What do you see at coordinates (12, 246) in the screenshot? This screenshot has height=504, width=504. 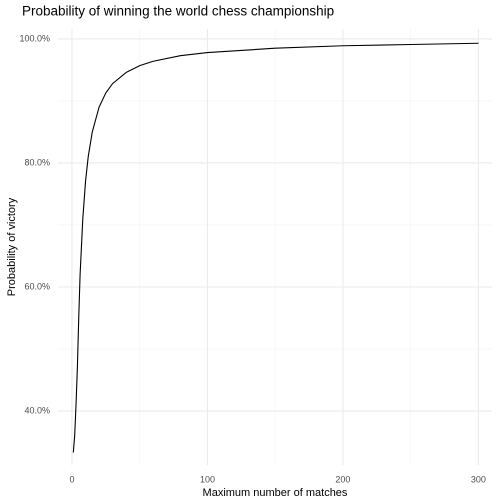 I see `y-axis-label: Probability of victory` at bounding box center [12, 246].